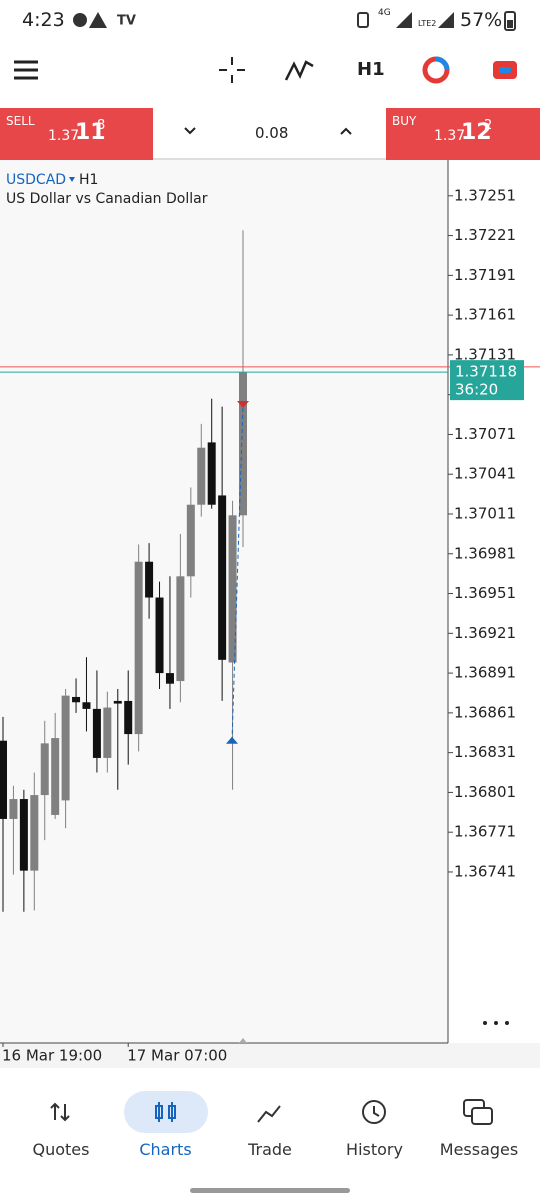 The height and width of the screenshot is (1200, 540). Describe the element at coordinates (270, 1134) in the screenshot. I see `bottom-nav: Quotes Charts Trade History Messages` at that location.